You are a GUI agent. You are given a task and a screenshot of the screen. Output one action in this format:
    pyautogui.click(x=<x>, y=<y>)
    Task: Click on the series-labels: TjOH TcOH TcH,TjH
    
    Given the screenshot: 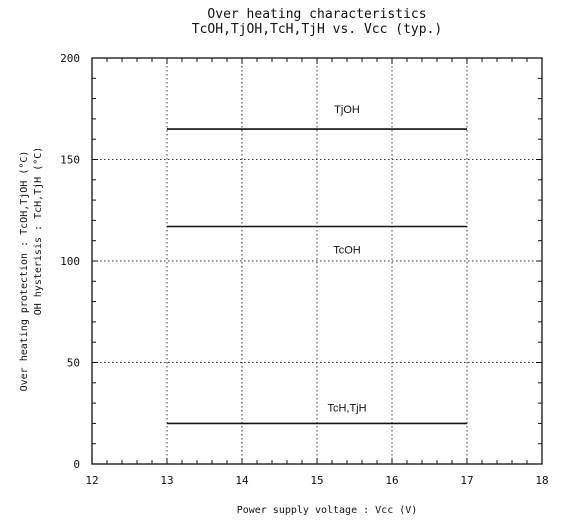 What is the action you would take?
    pyautogui.click(x=346, y=259)
    